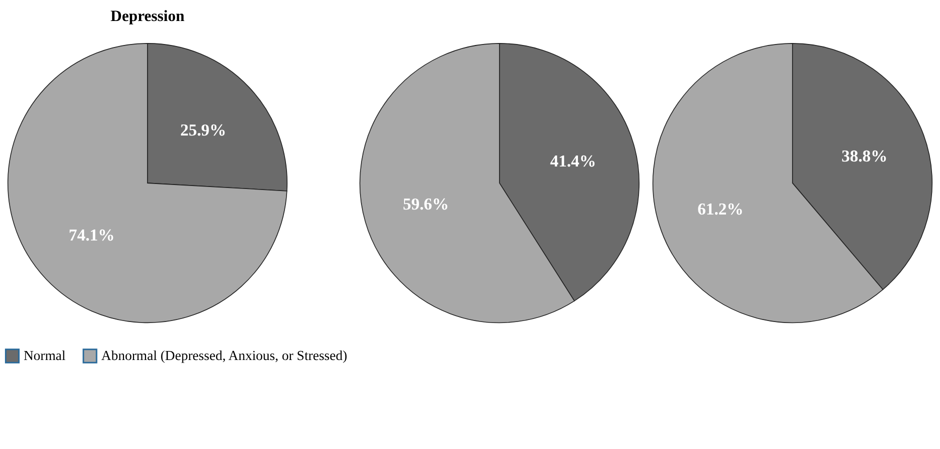  Describe the element at coordinates (224, 355) in the screenshot. I see `legend-label: Abnormal (Depressed, Anxious, or Stressed)` at that location.